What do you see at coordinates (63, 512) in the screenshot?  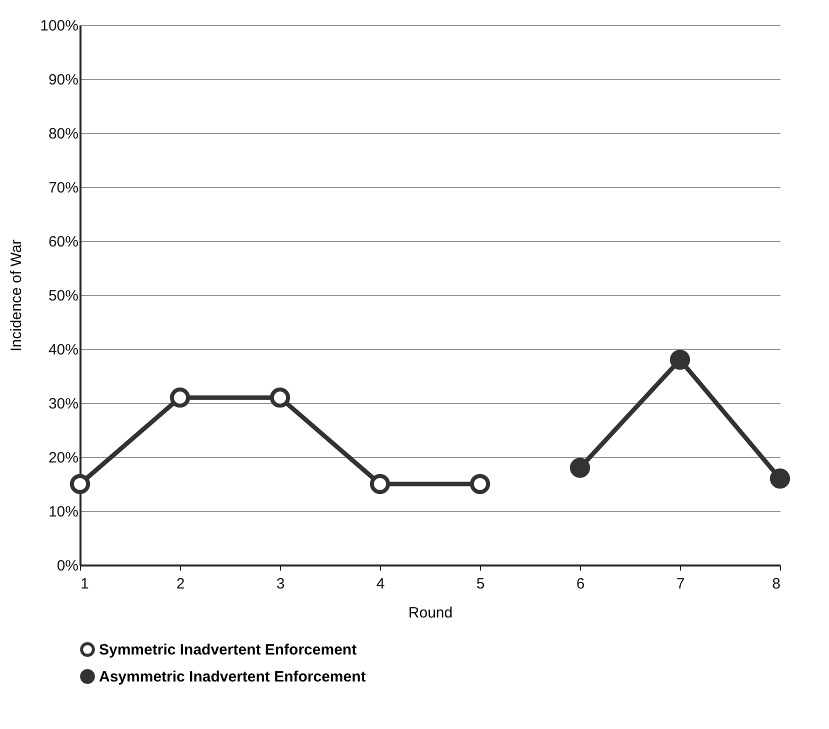 I see `y-tick-label: 10%` at bounding box center [63, 512].